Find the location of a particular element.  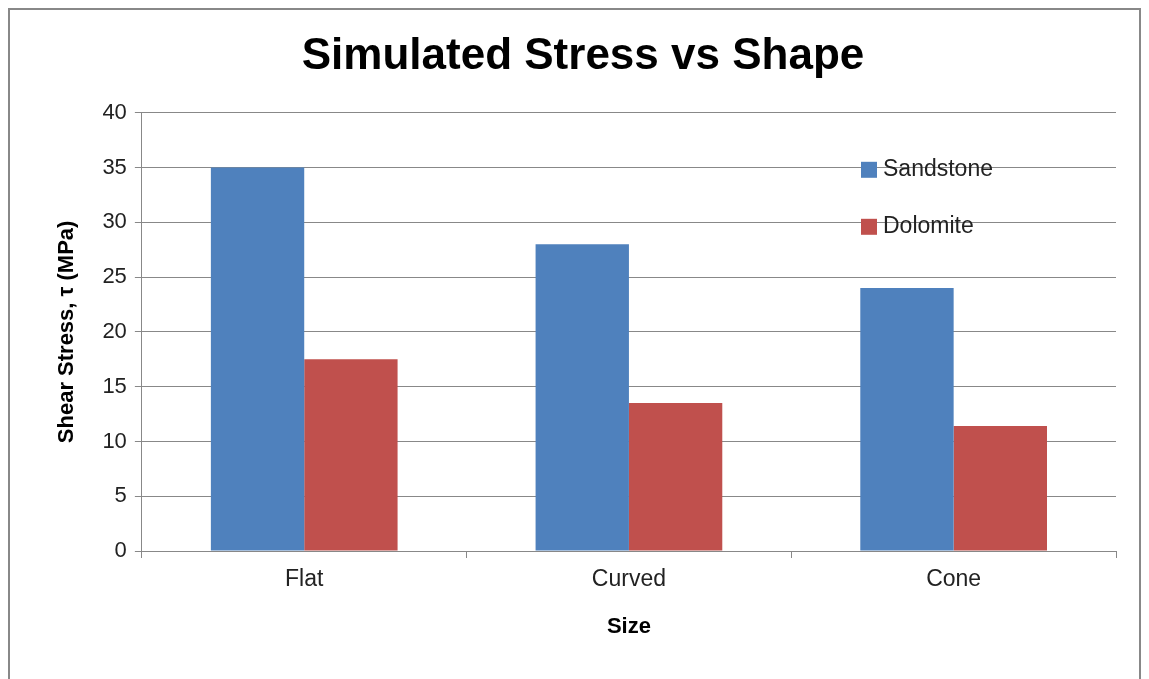

x-tick-label: Cone is located at coordinates (954, 578).